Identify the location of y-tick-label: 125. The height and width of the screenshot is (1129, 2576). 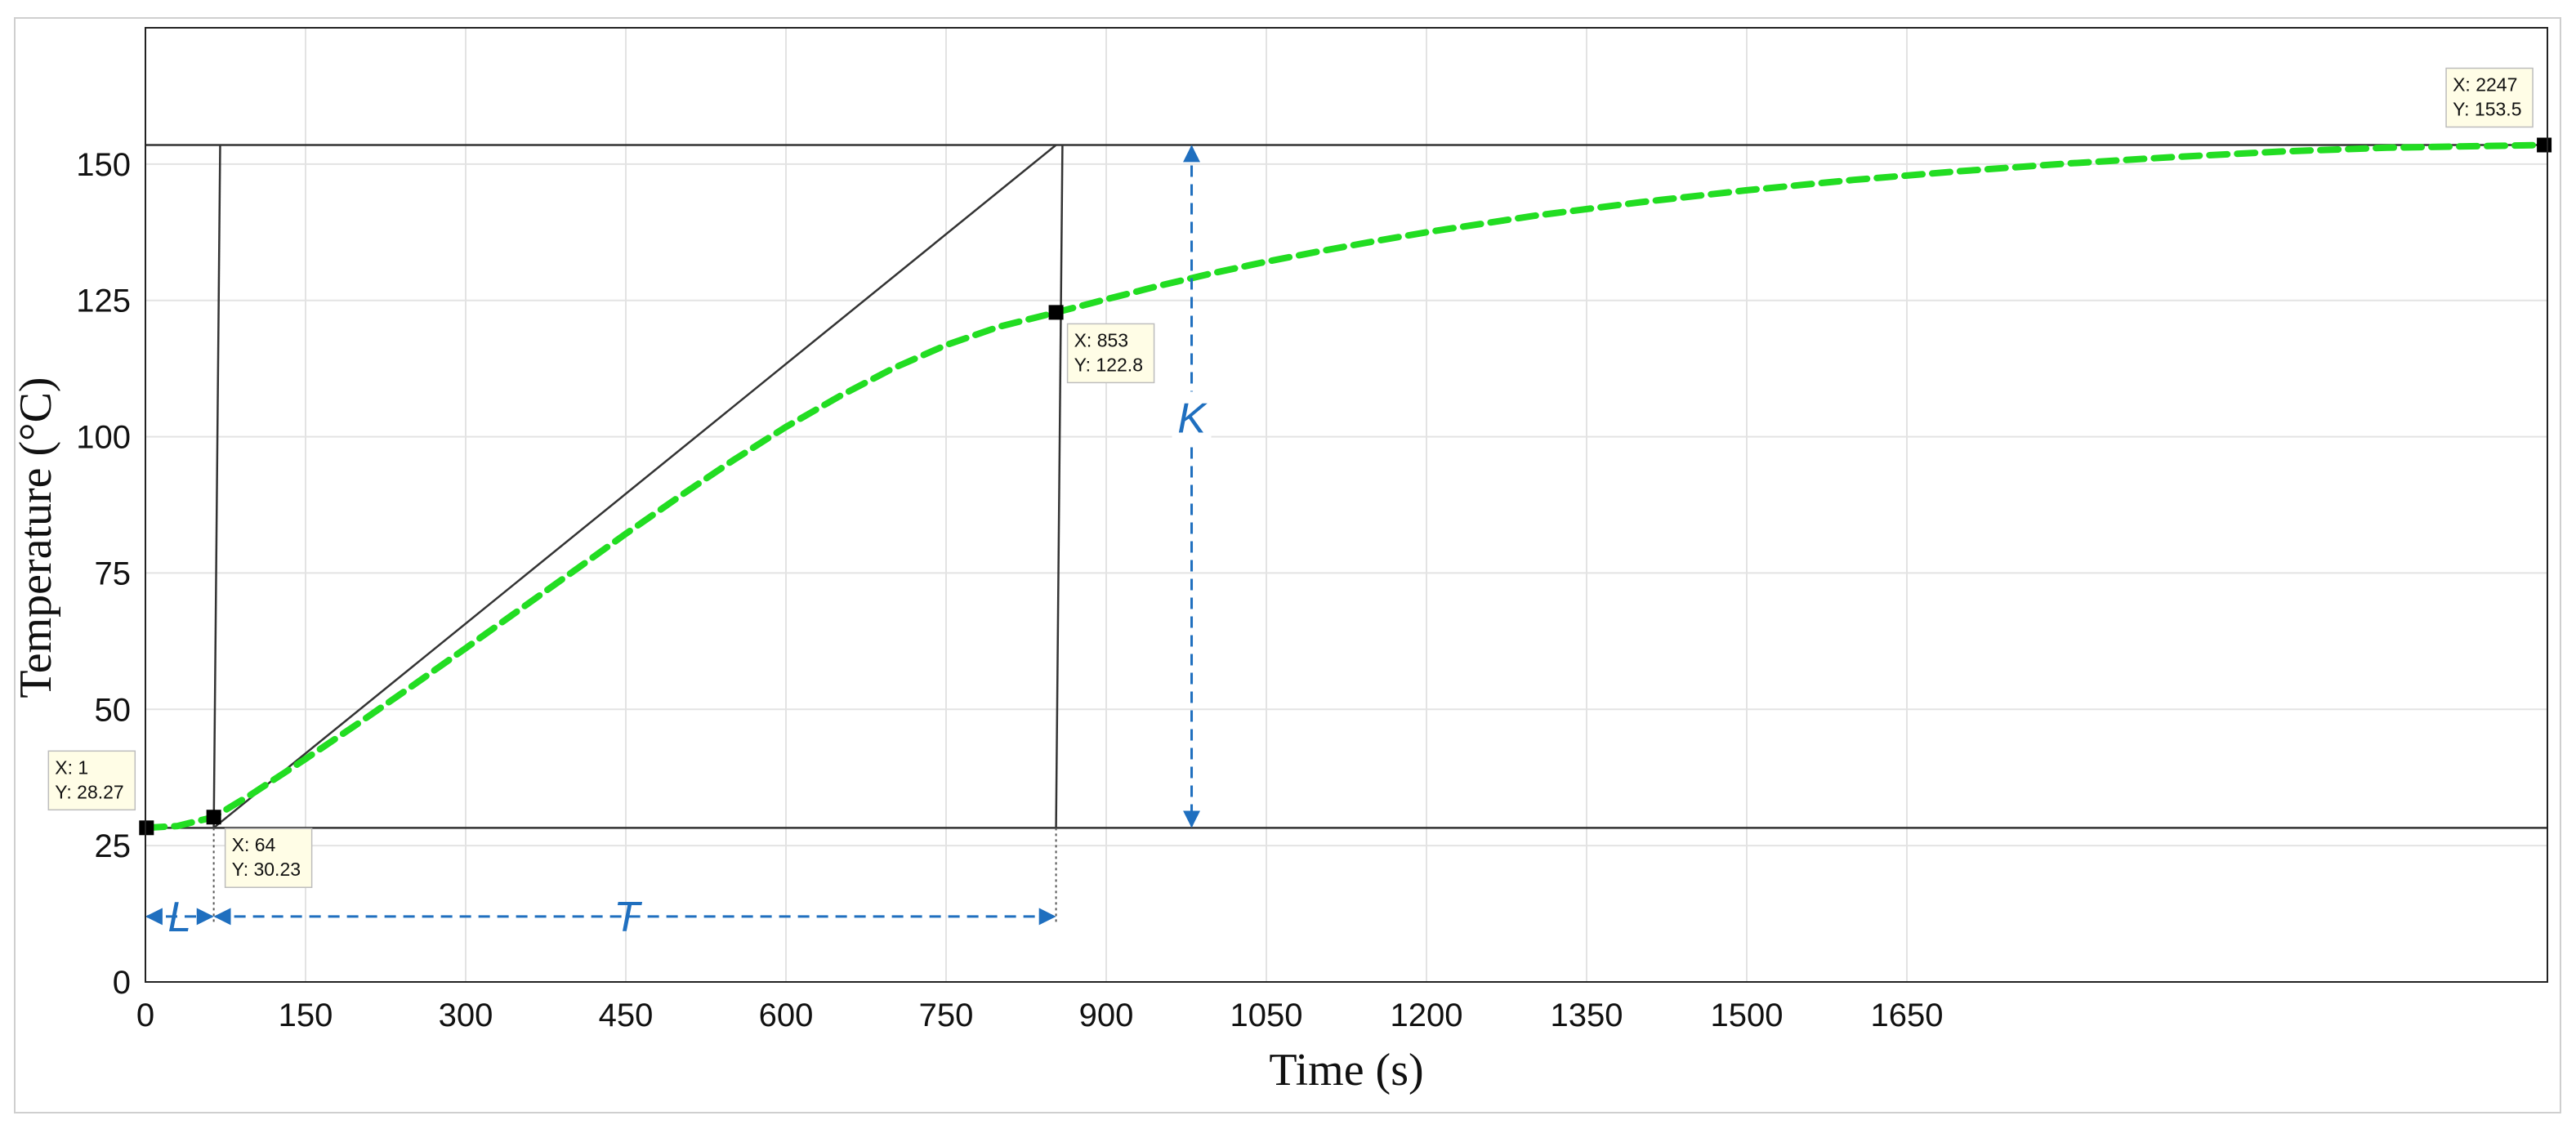
(104, 301).